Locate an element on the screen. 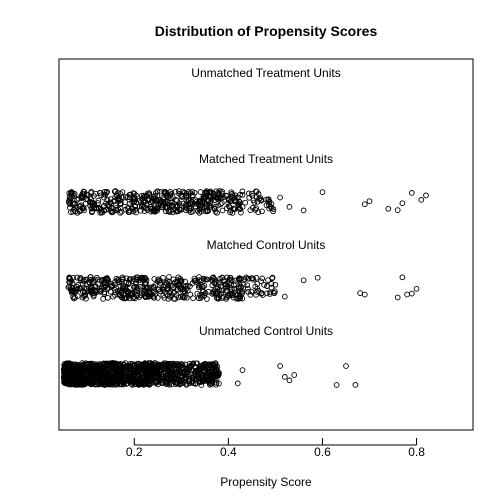 The width and height of the screenshot is (504, 504). group-label: Unmatched Control Units is located at coordinates (266, 331).